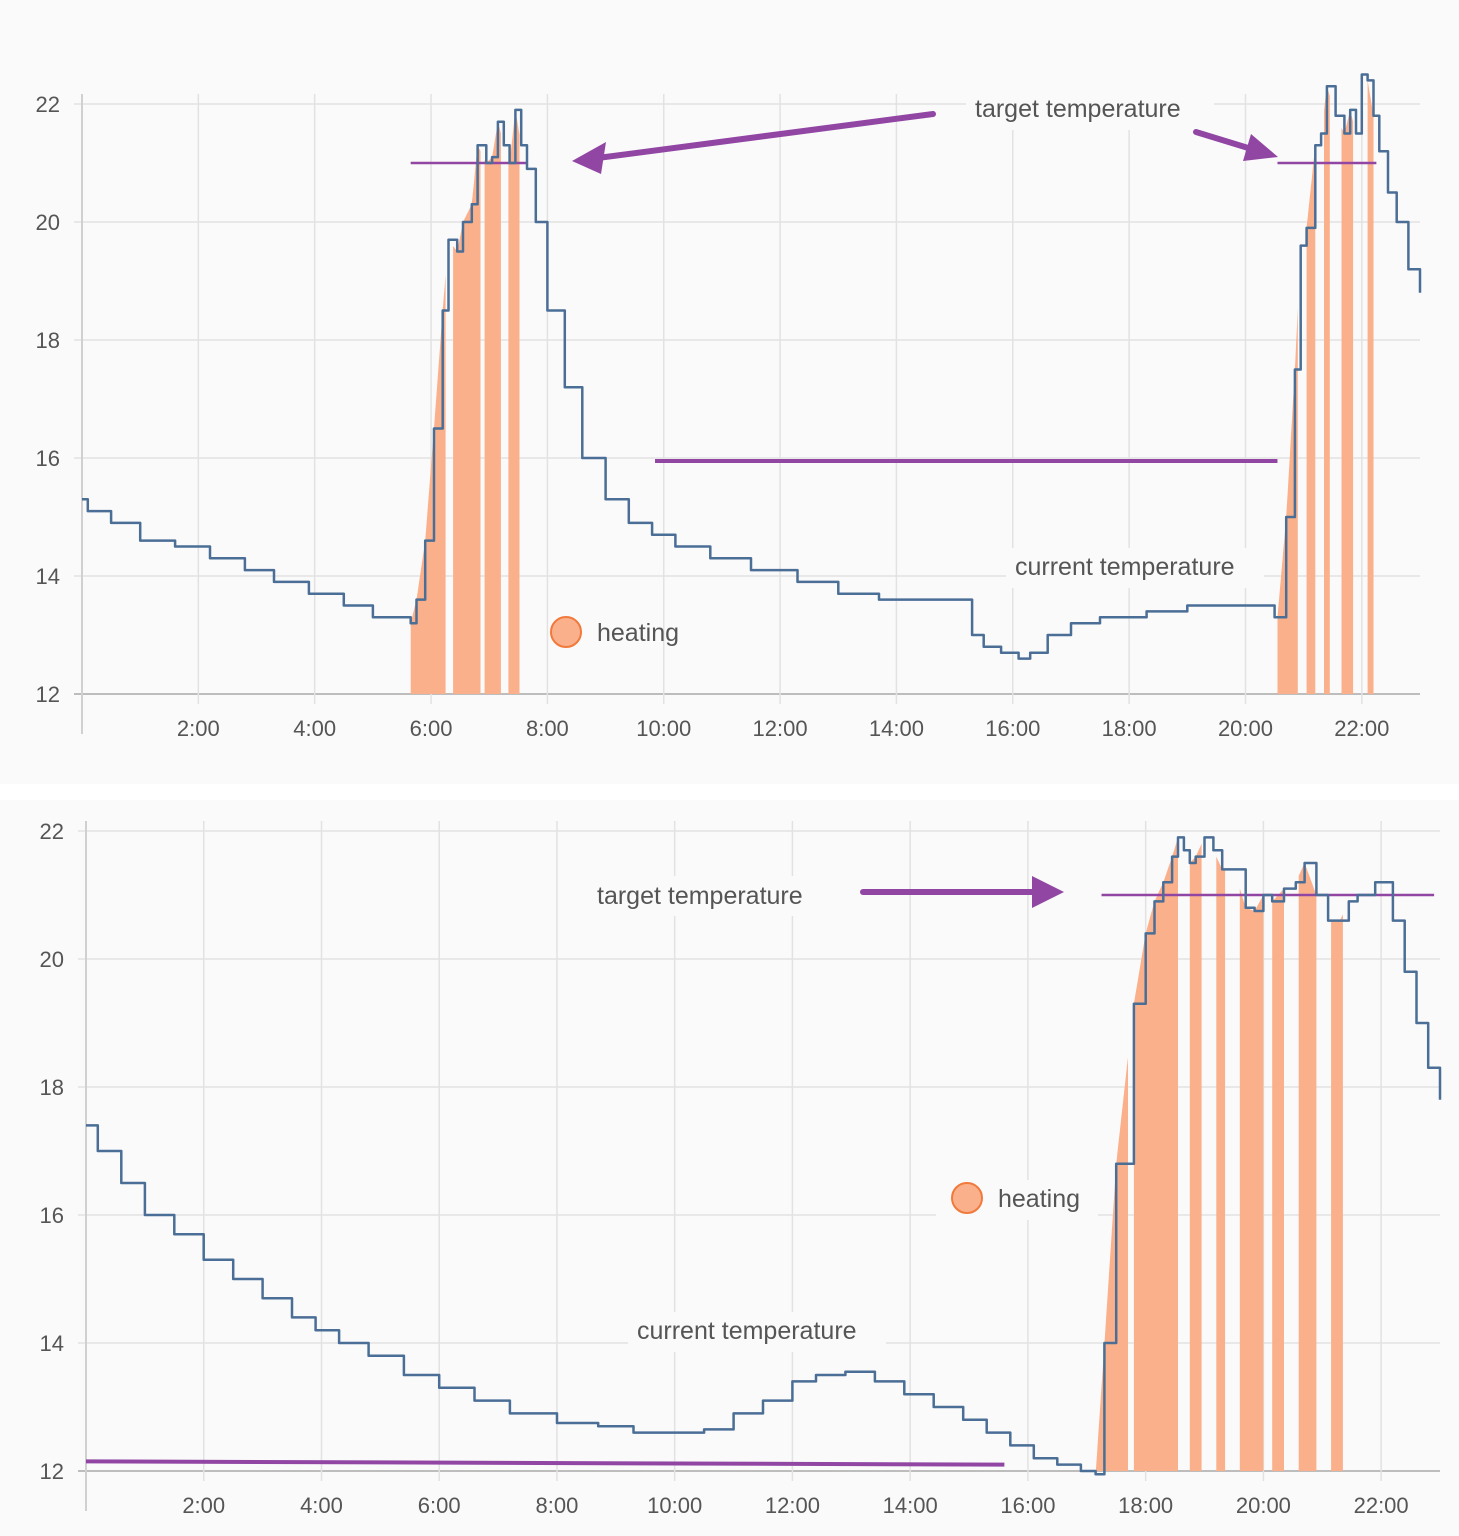 The image size is (1459, 1536). I want to click on arrow-left-icon, so click(761, 136).